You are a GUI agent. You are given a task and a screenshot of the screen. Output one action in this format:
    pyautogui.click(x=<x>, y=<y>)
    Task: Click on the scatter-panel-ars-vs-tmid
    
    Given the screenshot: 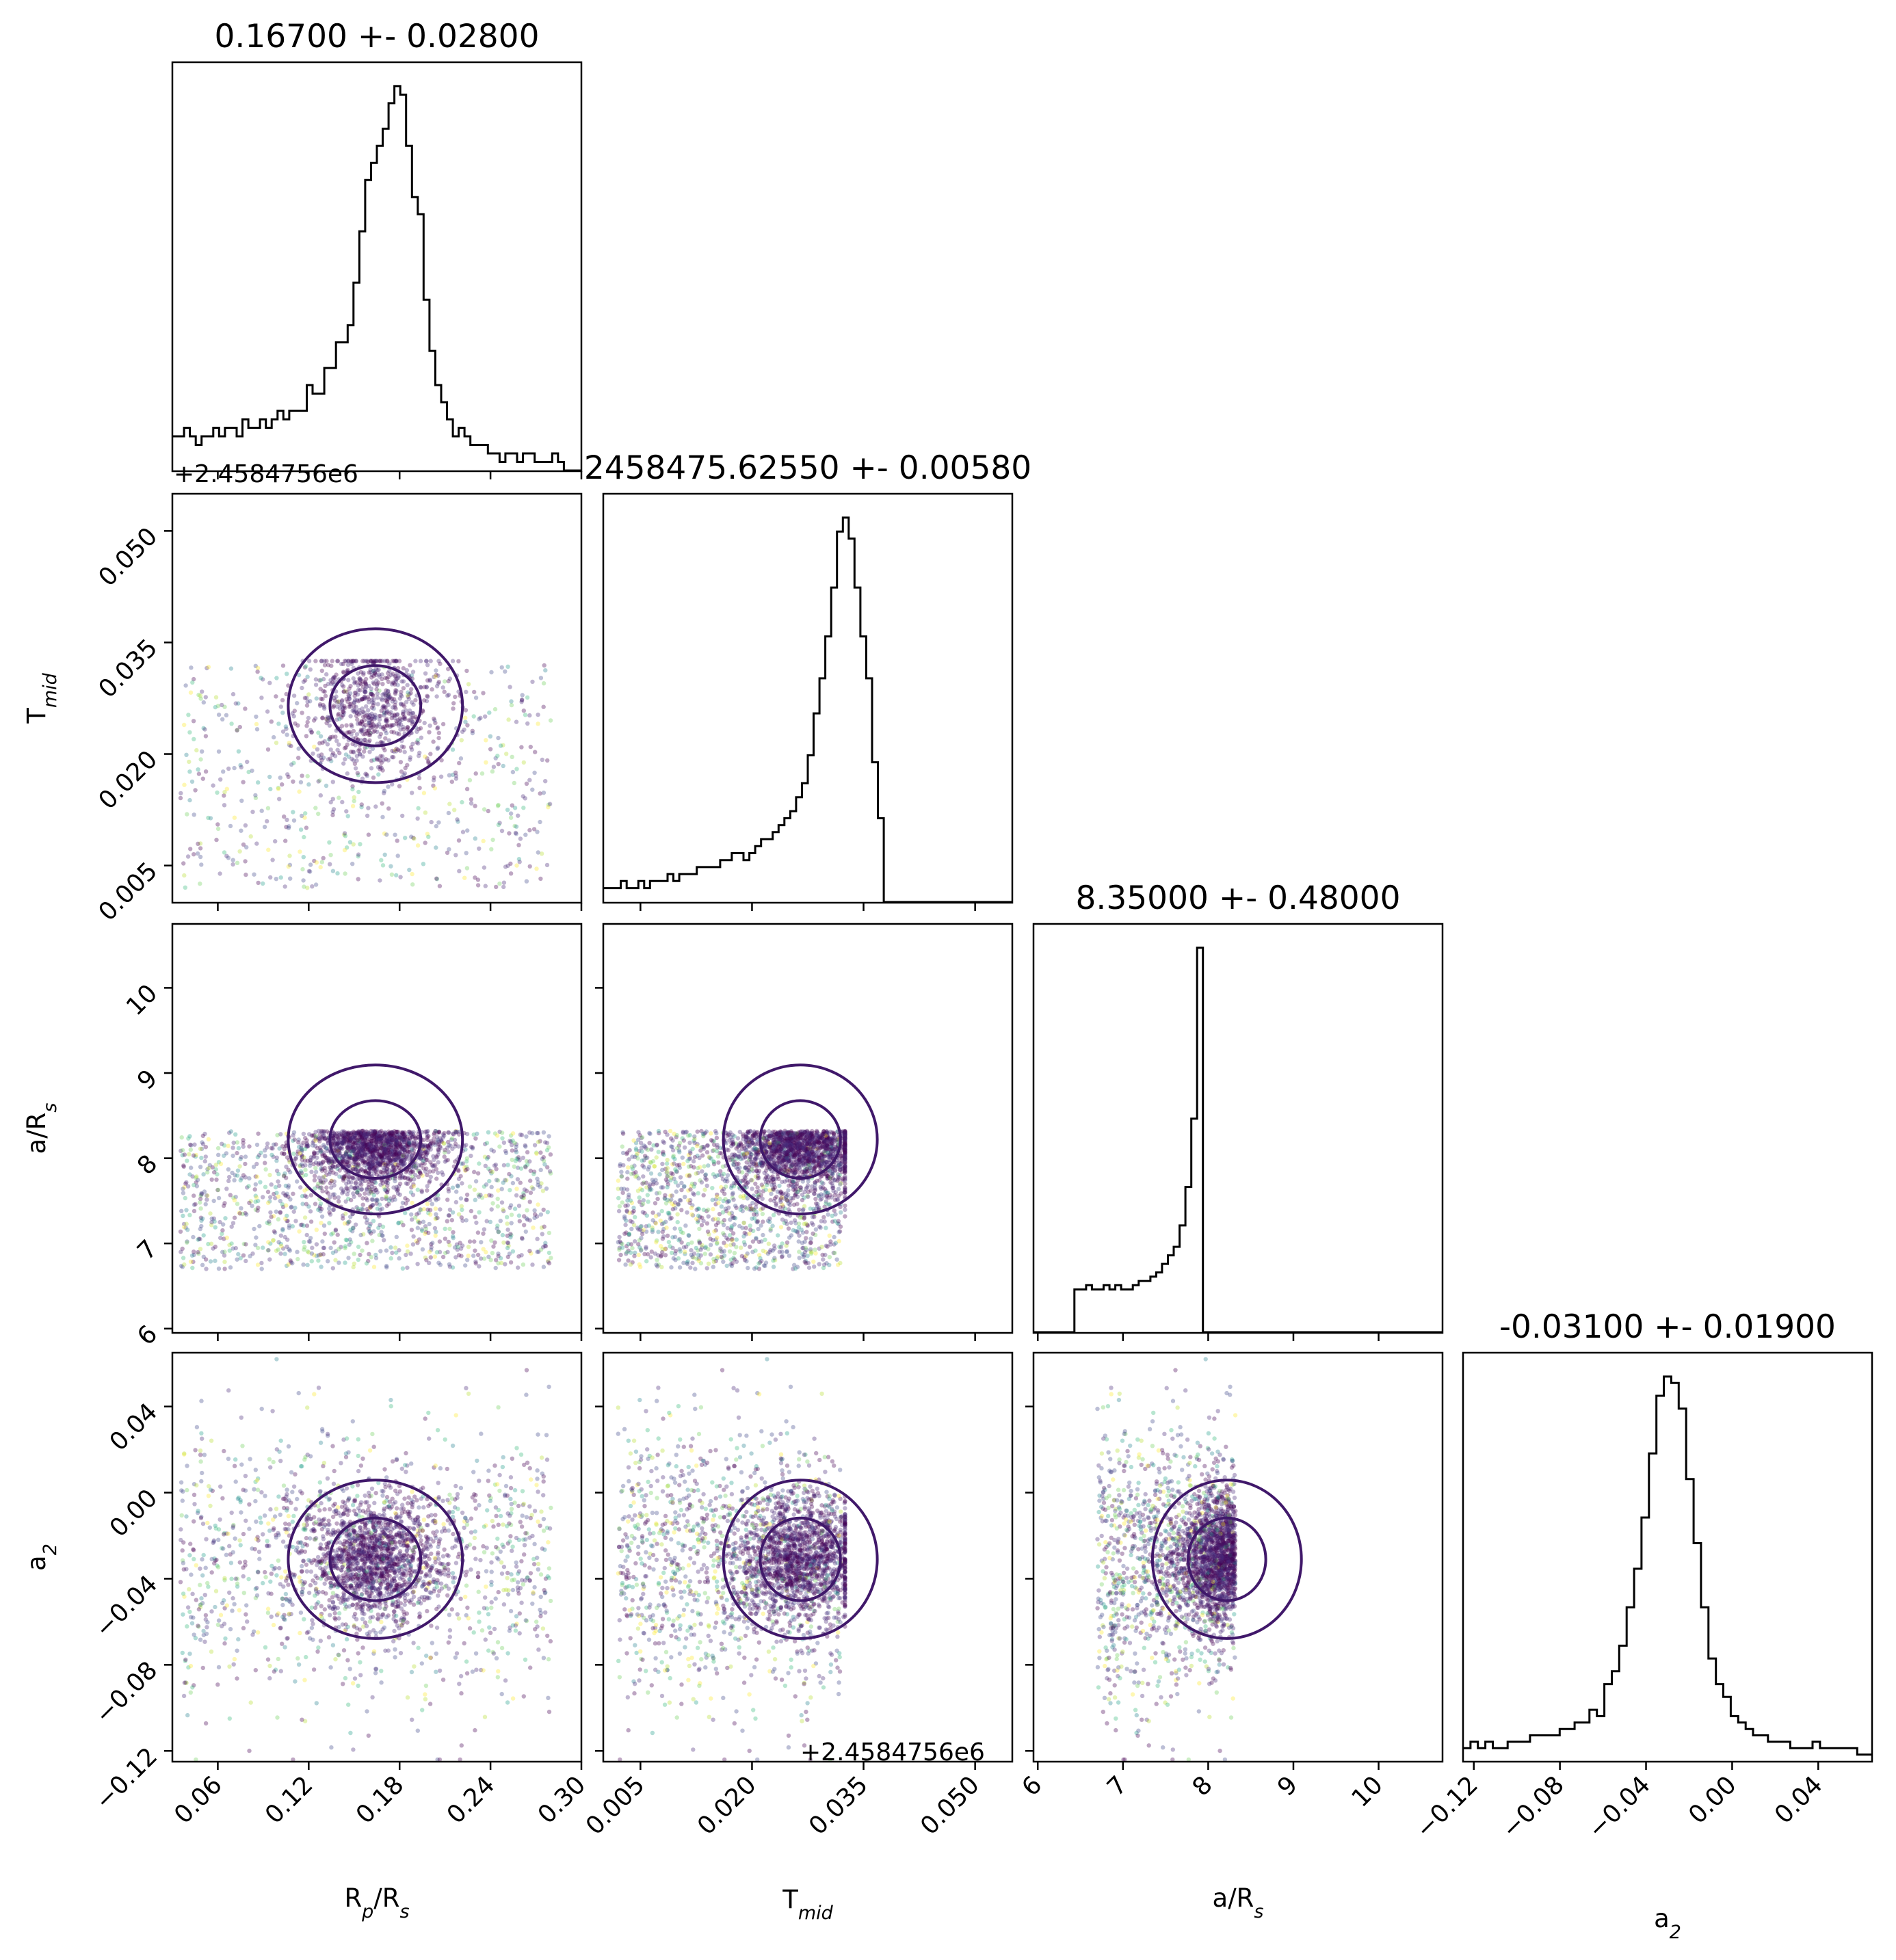 What is the action you would take?
    pyautogui.click(x=748, y=1167)
    